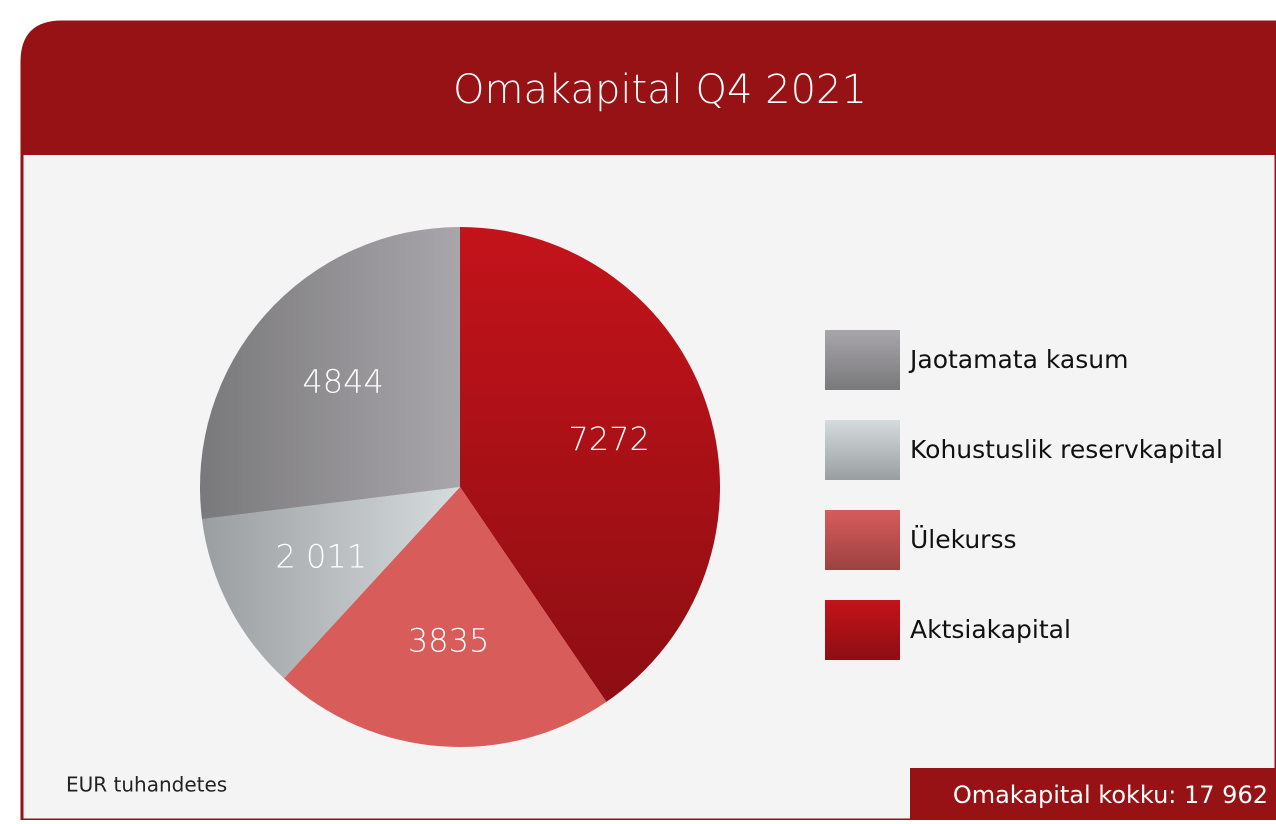  I want to click on unit-note: EUR tuhandetes, so click(146, 785).